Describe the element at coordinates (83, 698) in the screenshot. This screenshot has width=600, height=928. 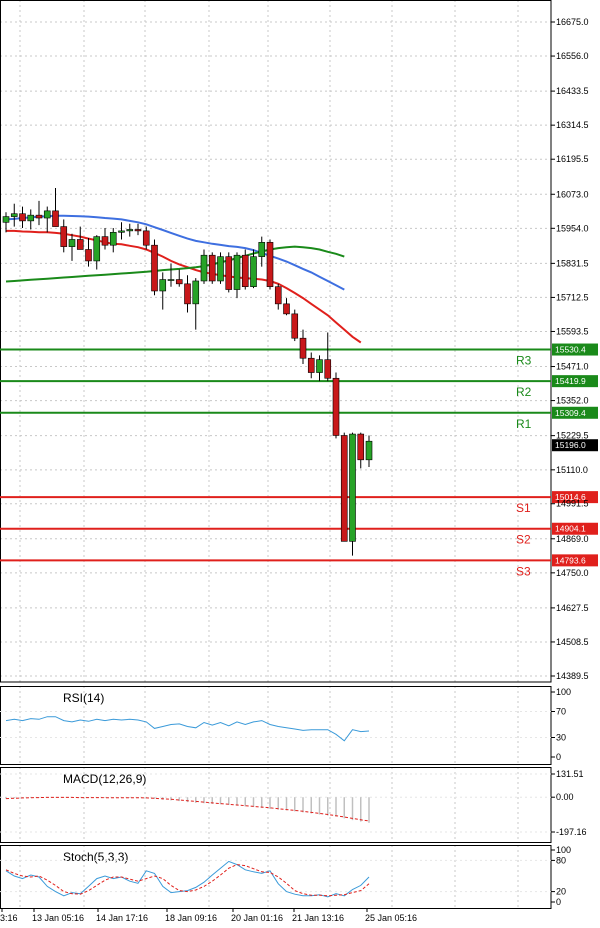
I see `indicator-title: RSI(14)` at that location.